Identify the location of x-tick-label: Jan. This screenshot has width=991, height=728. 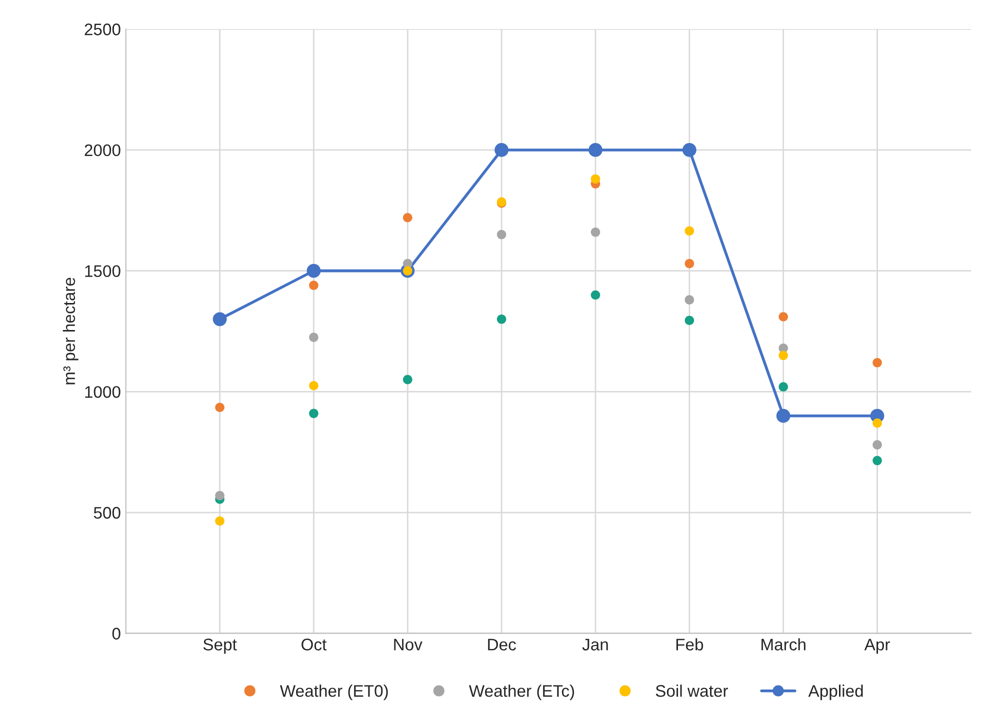
(595, 644).